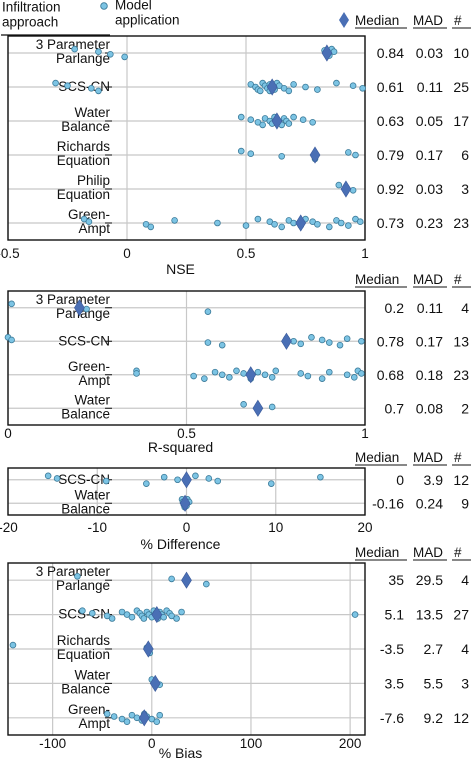 The width and height of the screenshot is (474, 762). What do you see at coordinates (390, 223) in the screenshot?
I see `median-value: 0.73` at bounding box center [390, 223].